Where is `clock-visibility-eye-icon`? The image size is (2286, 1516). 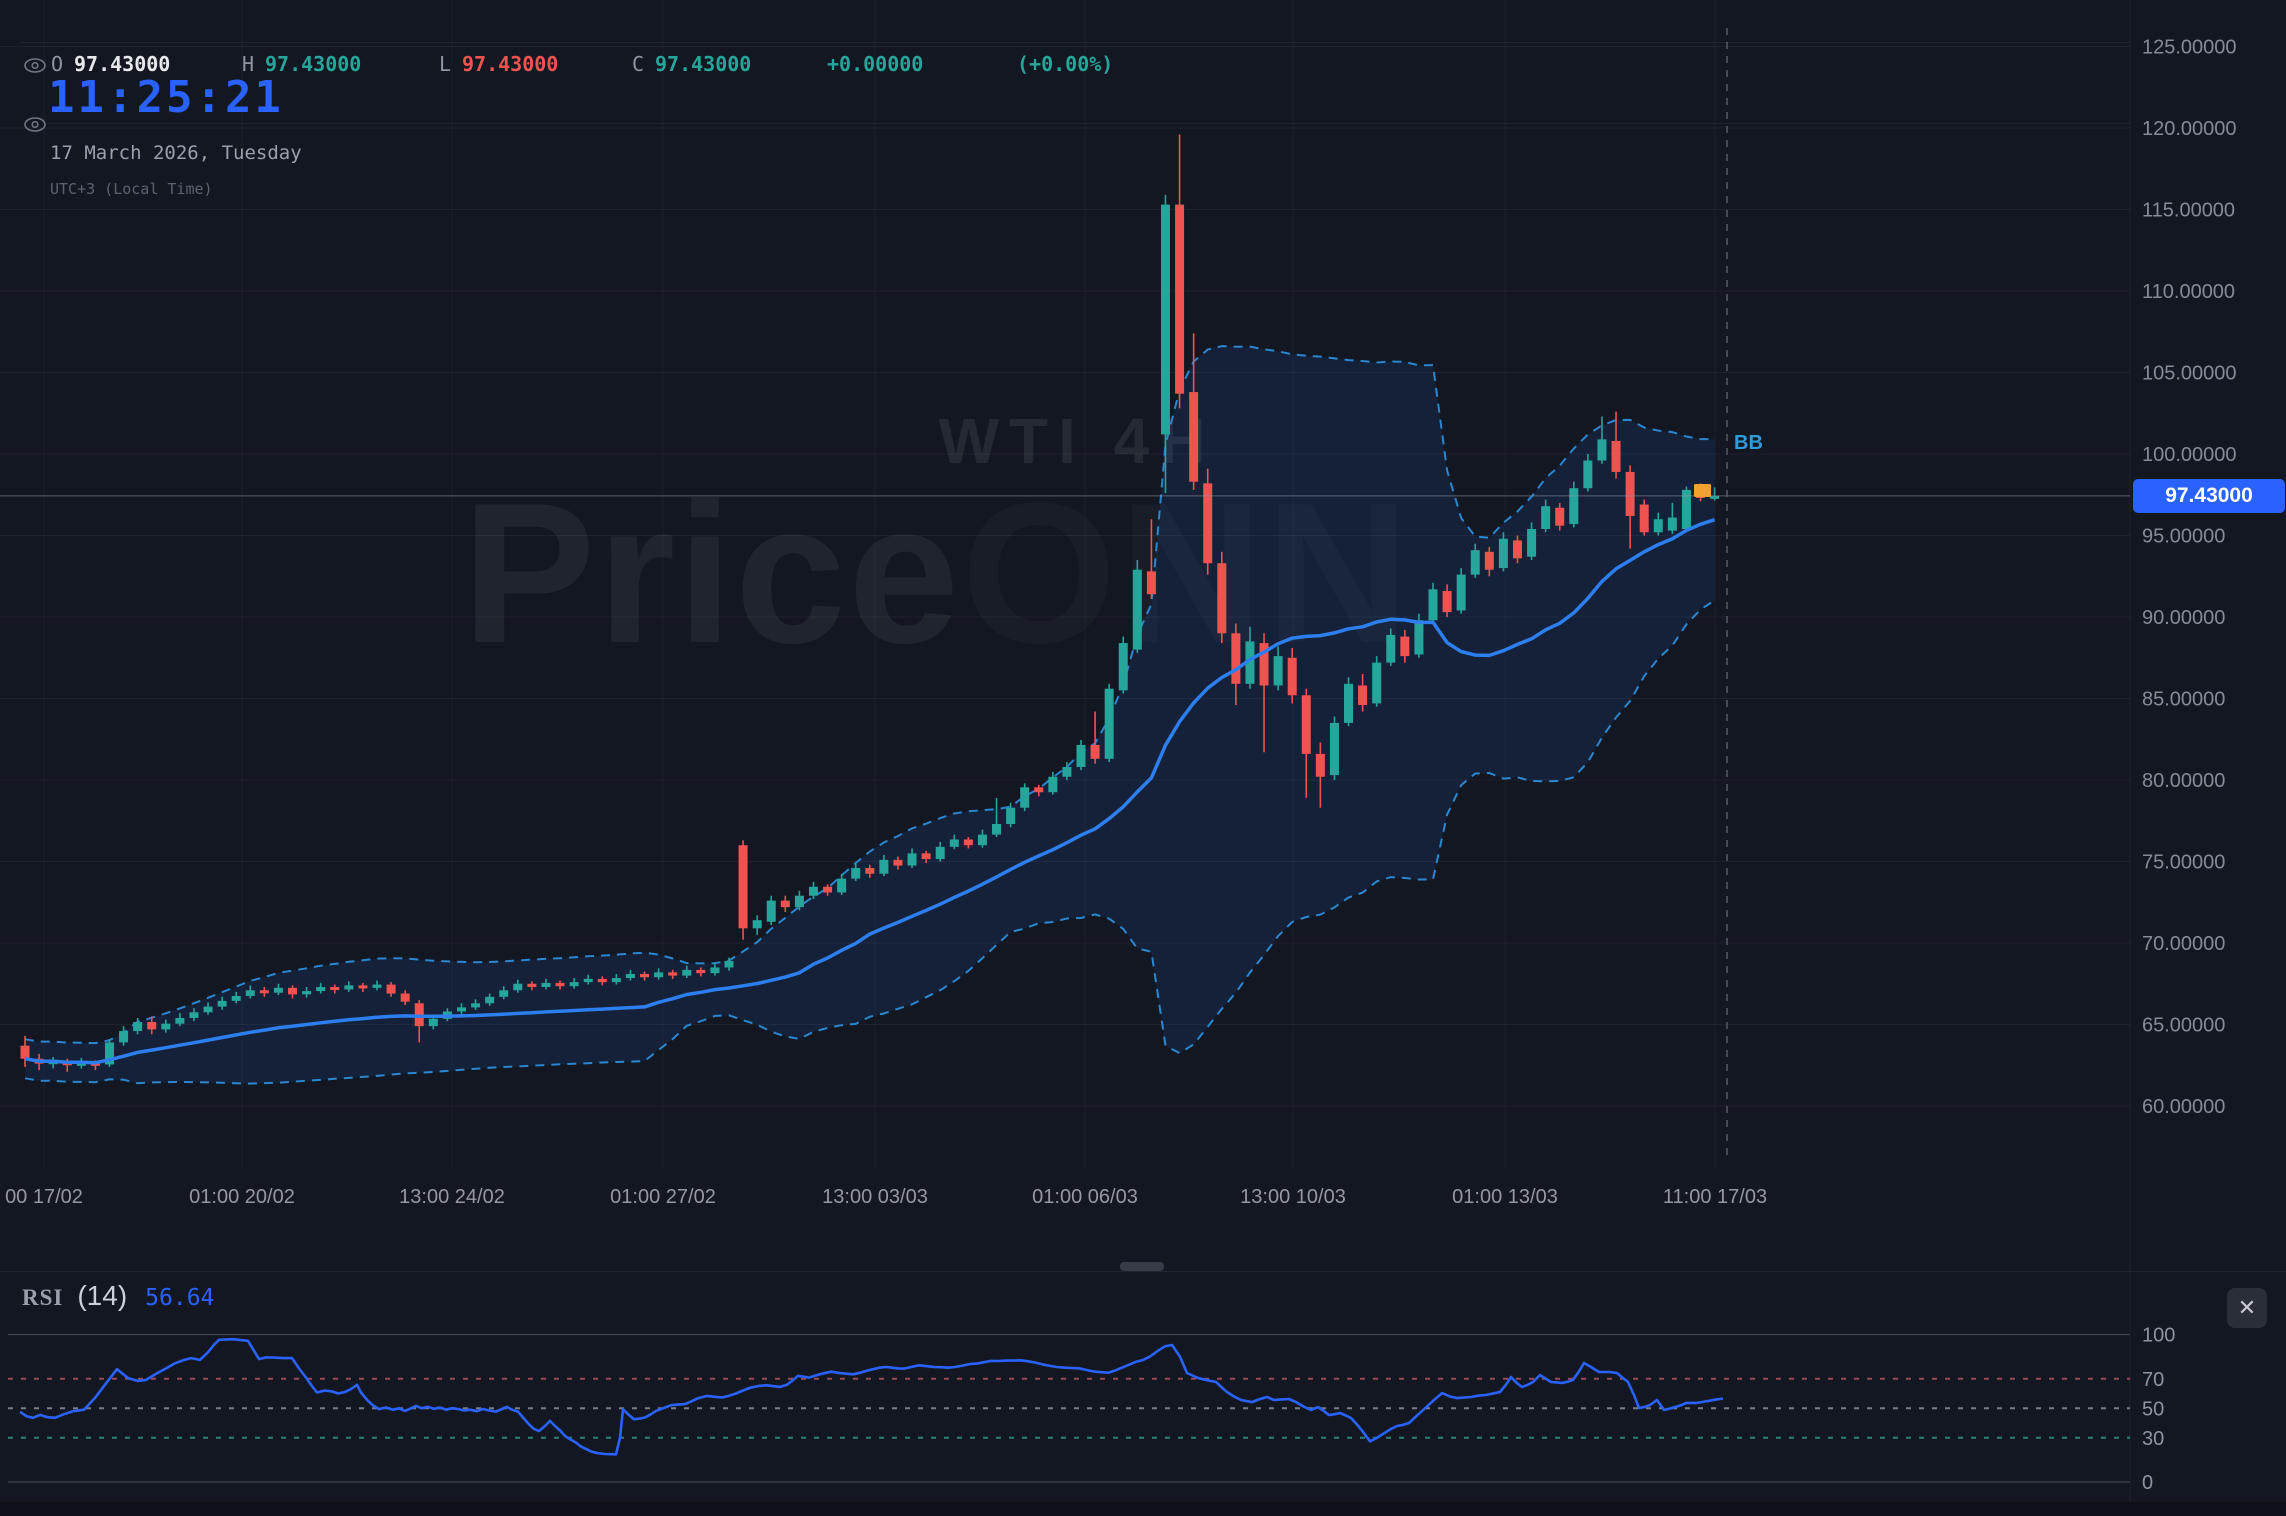
clock-visibility-eye-icon is located at coordinates (35, 124).